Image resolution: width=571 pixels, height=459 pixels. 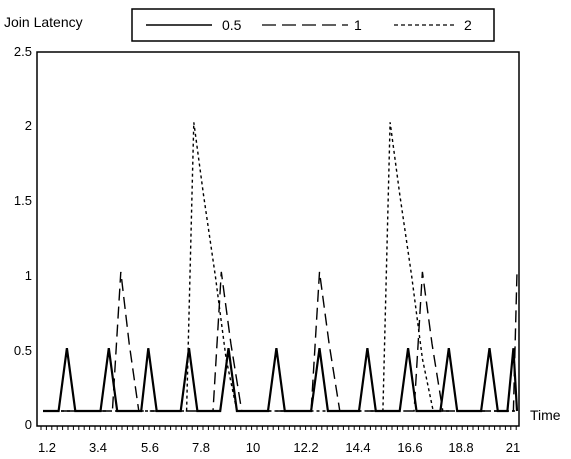 What do you see at coordinates (201, 447) in the screenshot?
I see `x-tick-label: 7.8` at bounding box center [201, 447].